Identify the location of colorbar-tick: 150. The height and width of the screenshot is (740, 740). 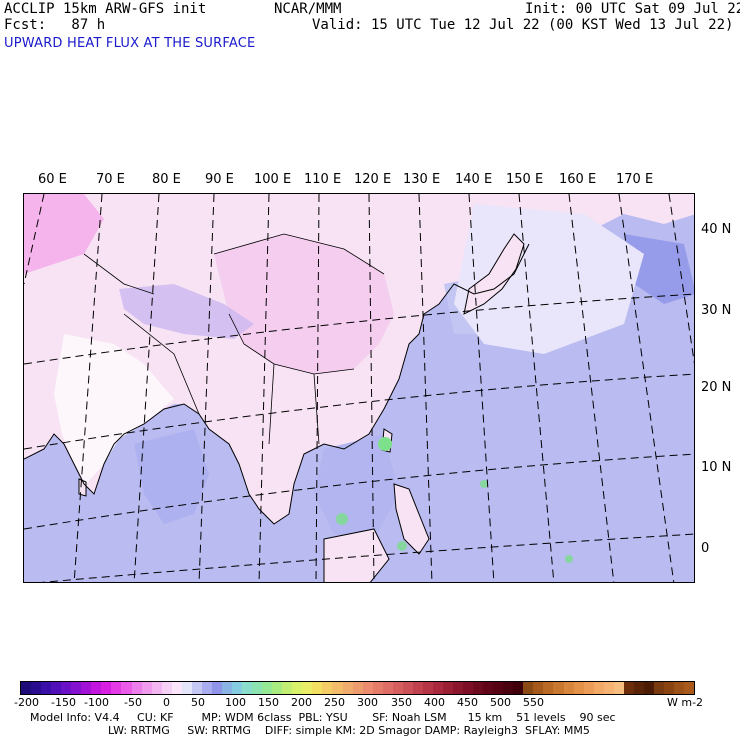
(268, 702).